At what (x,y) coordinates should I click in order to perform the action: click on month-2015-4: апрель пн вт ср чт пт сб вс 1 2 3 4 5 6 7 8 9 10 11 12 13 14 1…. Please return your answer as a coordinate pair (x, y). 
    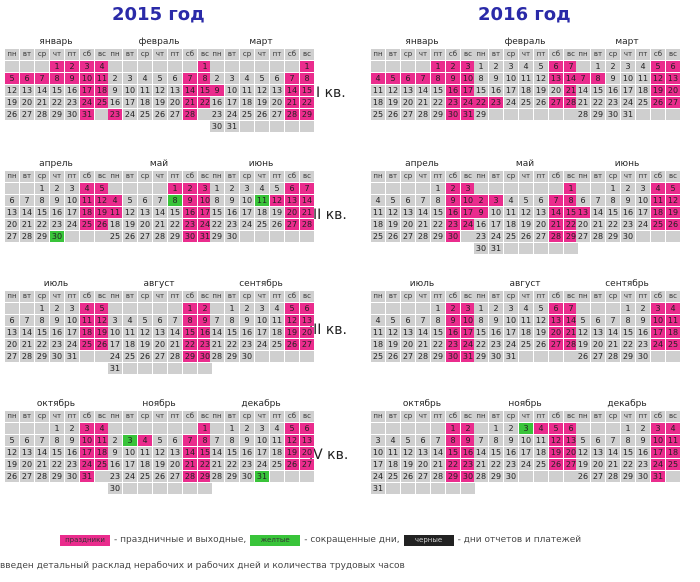
    Looking at the image, I should click on (57, 200).